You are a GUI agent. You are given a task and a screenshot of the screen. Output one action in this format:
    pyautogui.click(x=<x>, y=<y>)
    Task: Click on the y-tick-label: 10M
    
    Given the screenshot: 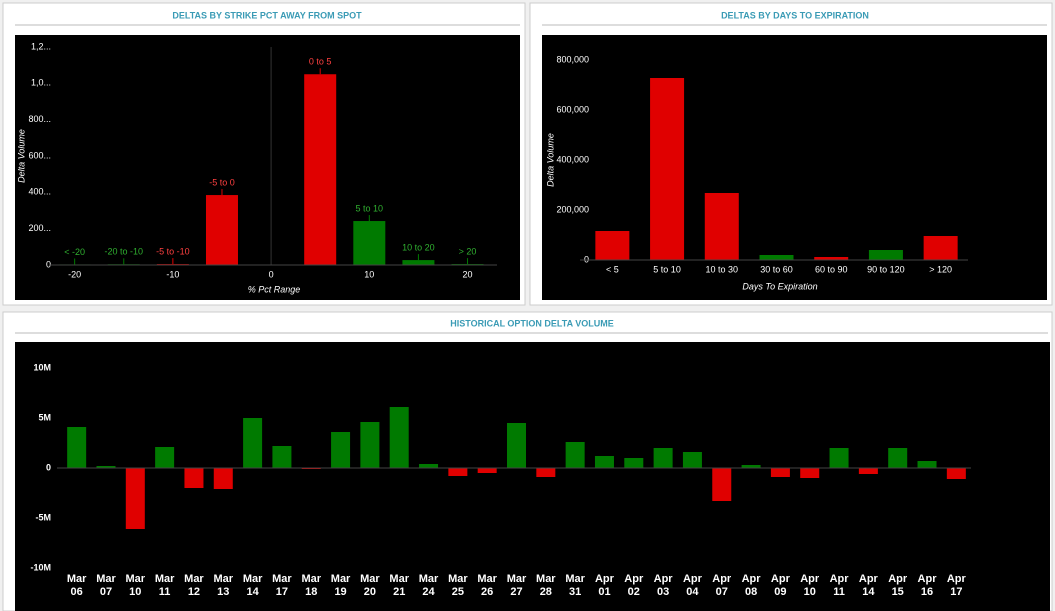 What is the action you would take?
    pyautogui.click(x=42, y=367)
    